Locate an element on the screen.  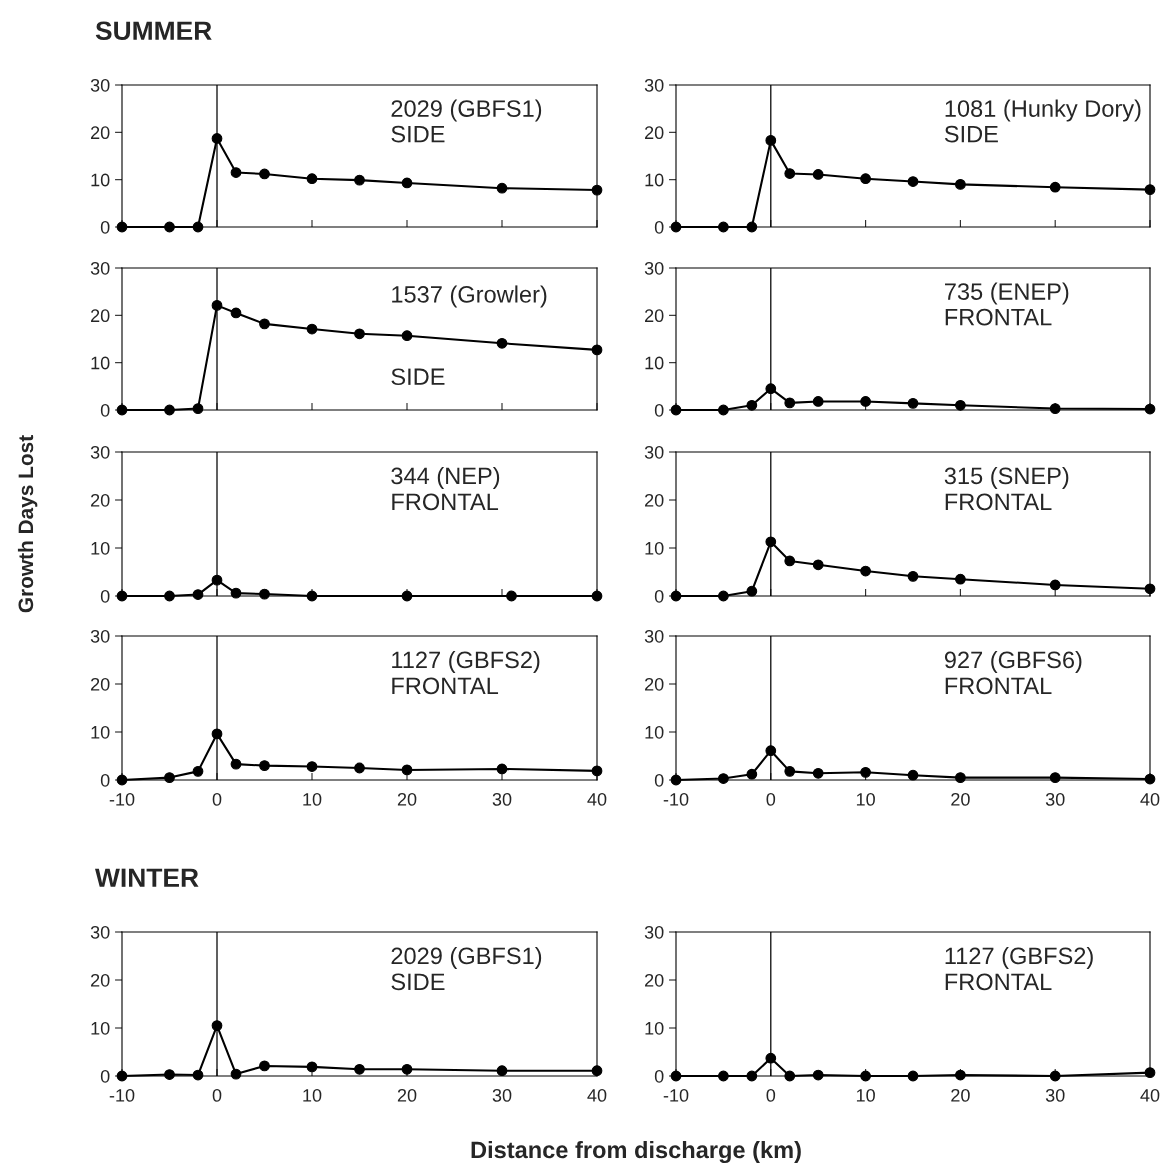
x-axis-title: Distance from discharge (km) is located at coordinates (636, 1152).